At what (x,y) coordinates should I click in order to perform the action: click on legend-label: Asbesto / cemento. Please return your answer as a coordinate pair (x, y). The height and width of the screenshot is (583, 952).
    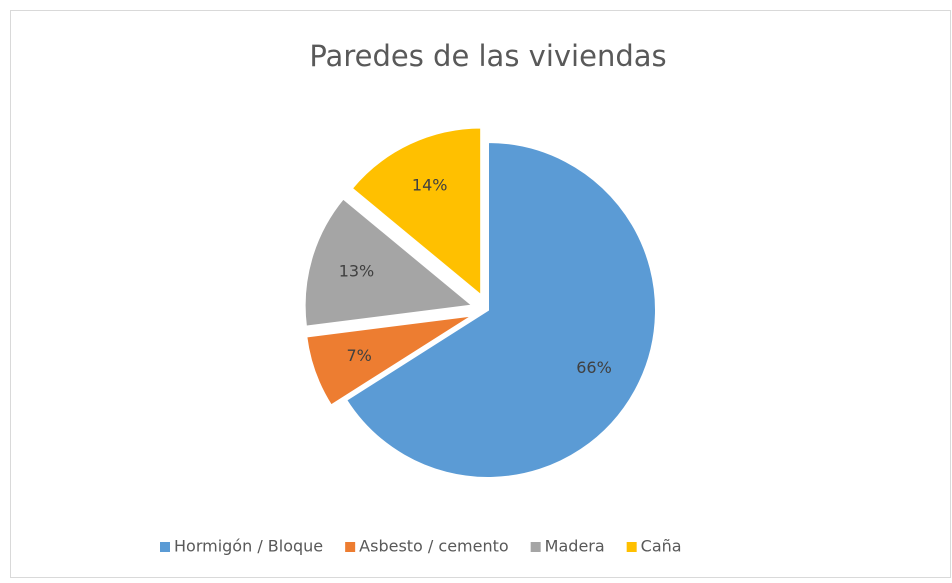
    Looking at the image, I should click on (434, 546).